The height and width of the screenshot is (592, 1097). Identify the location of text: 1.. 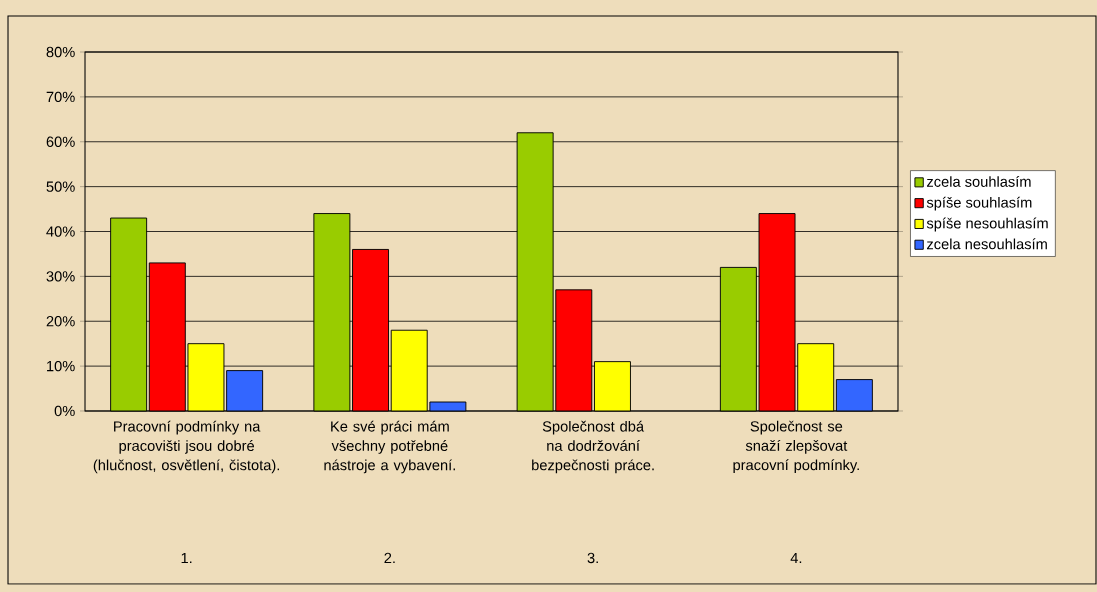
(186, 557).